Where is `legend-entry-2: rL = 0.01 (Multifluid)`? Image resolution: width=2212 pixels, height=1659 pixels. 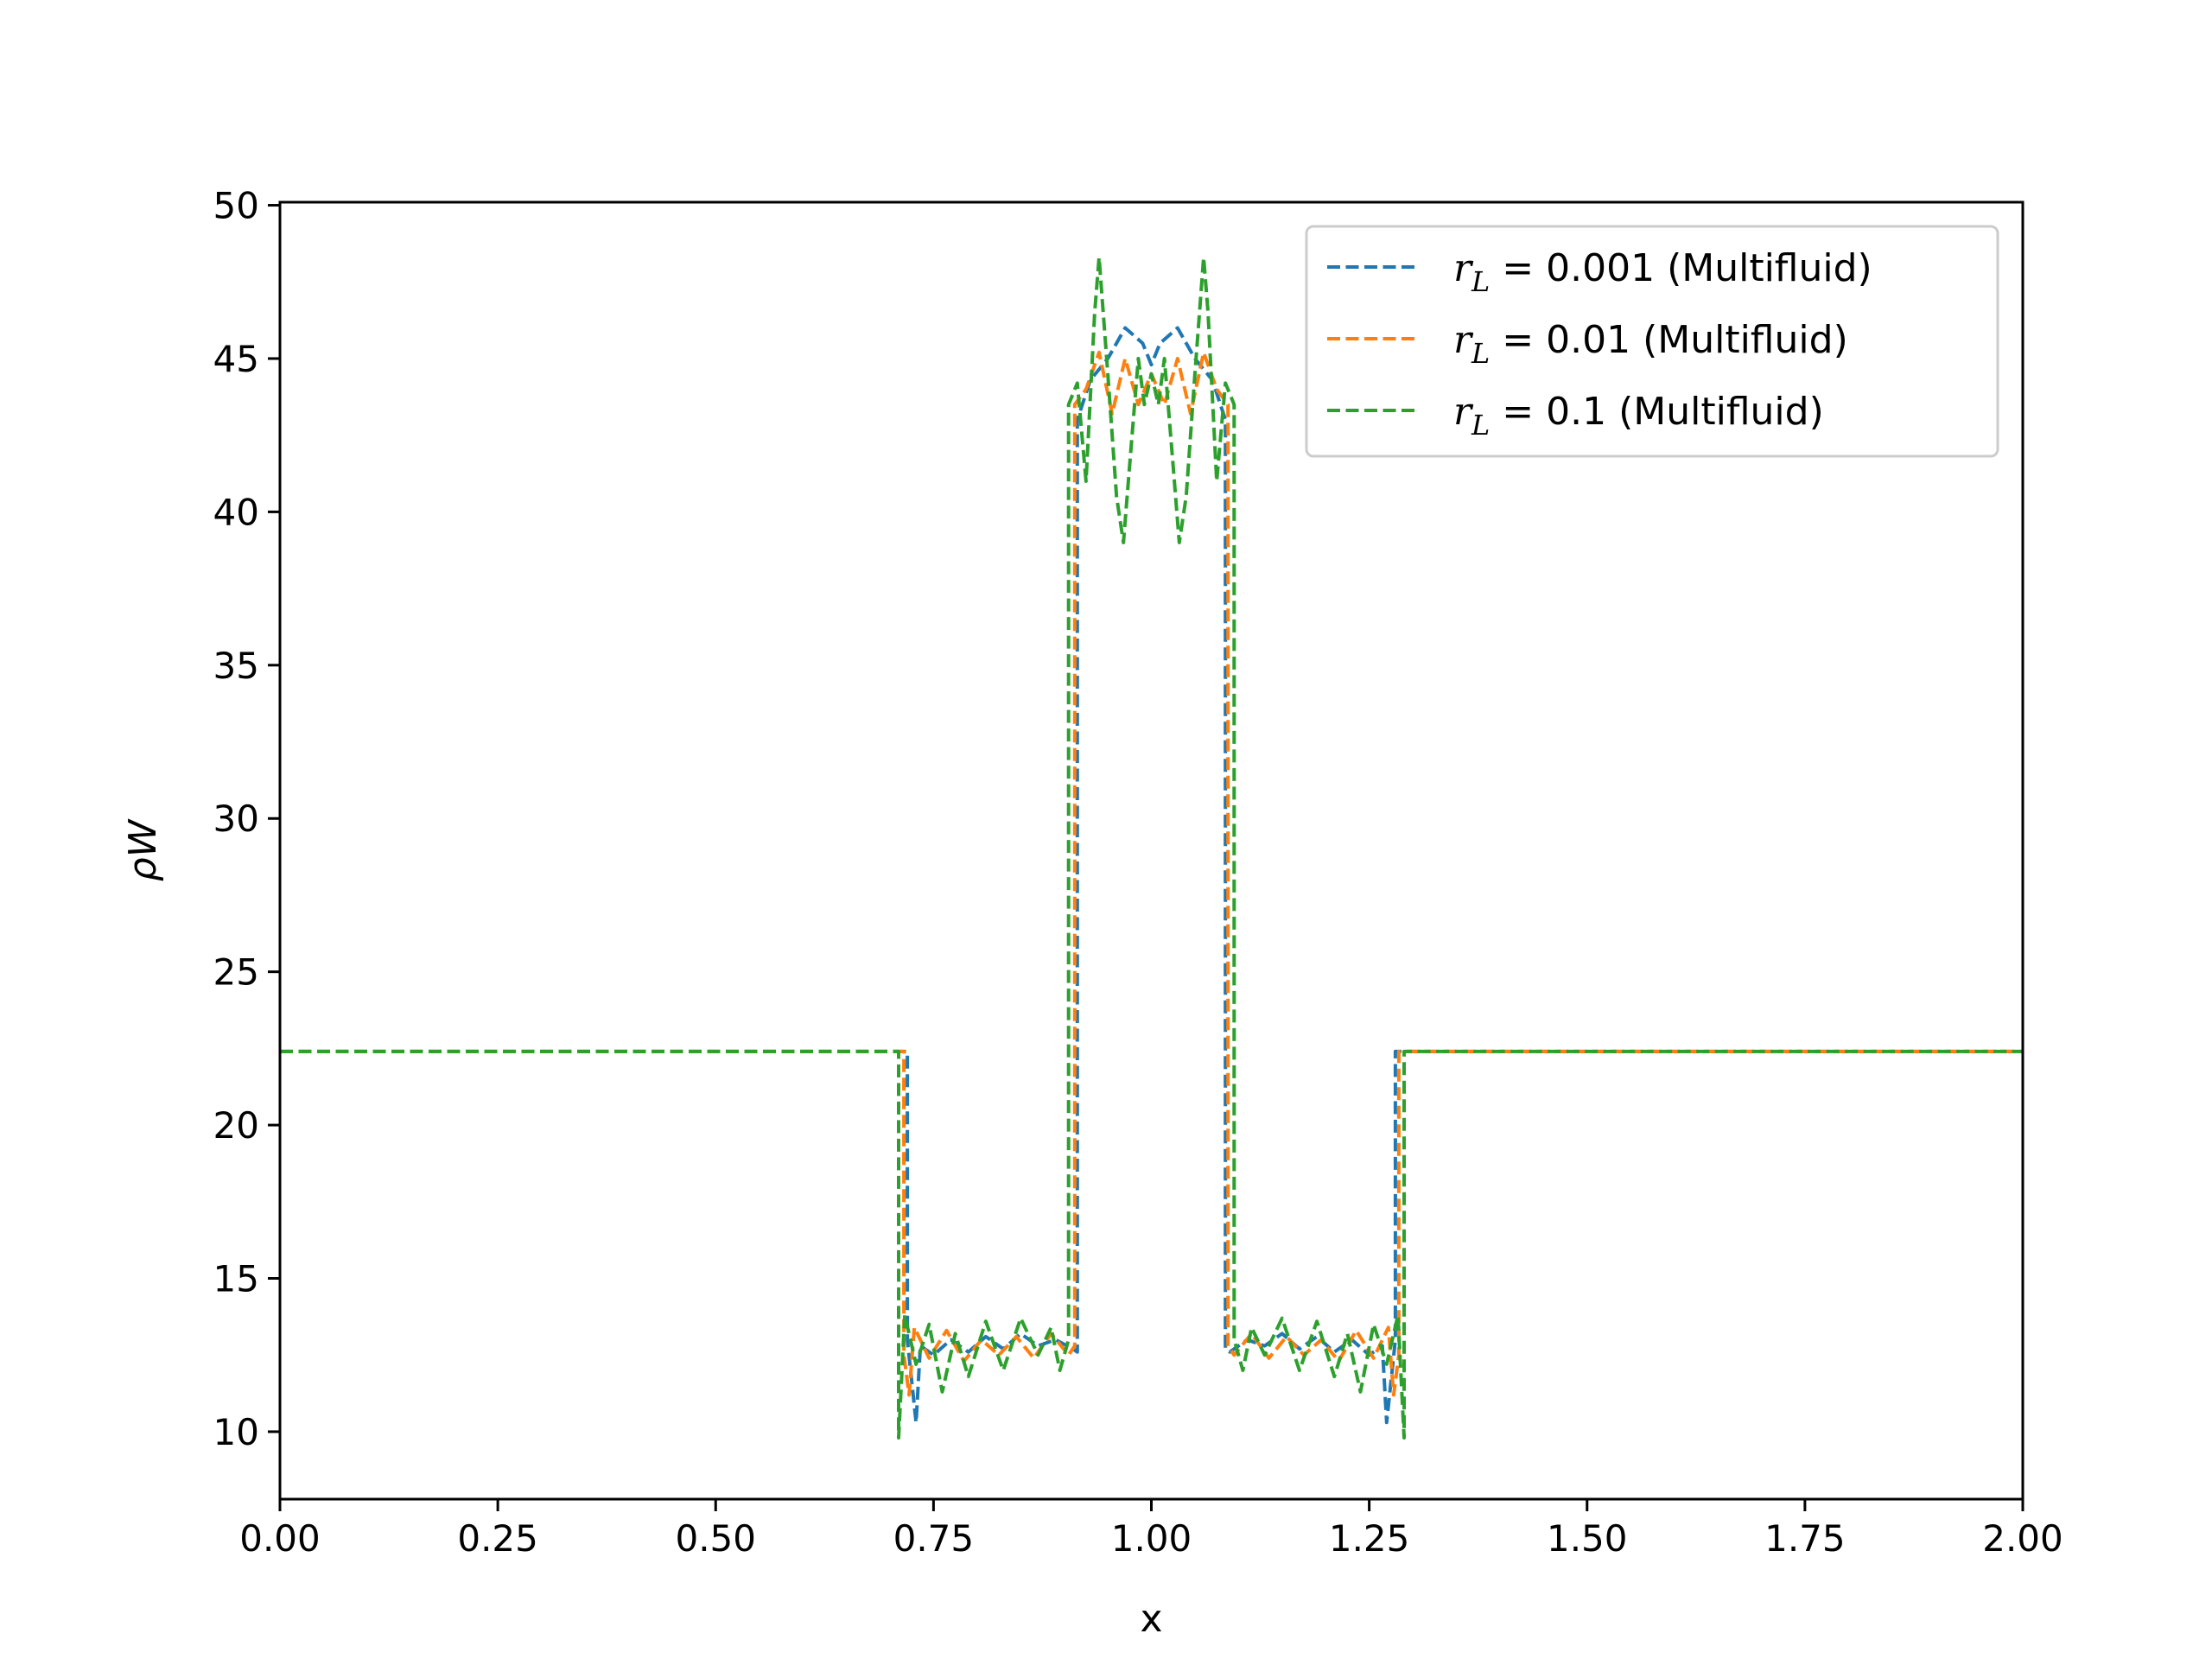
legend-entry-2: rL = 0.01 (Multifluid) is located at coordinates (1650, 344).